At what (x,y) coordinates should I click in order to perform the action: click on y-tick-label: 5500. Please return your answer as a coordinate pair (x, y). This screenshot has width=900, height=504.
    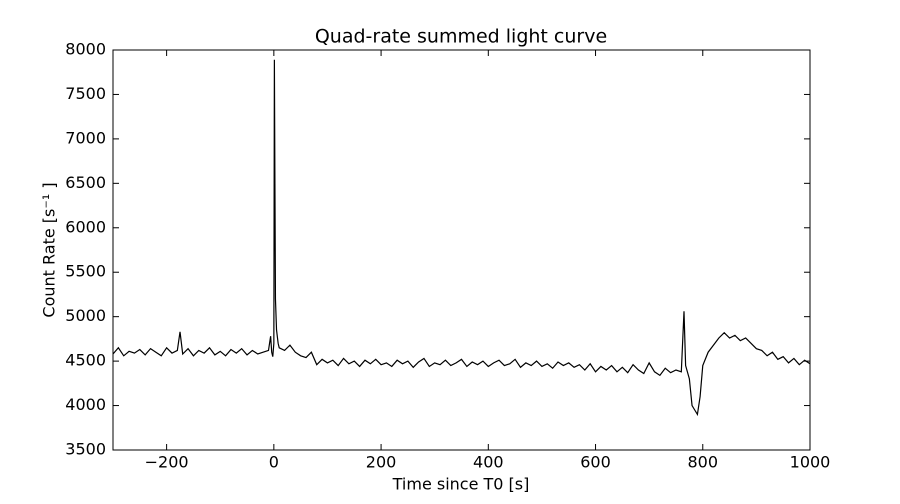
    Looking at the image, I should click on (85, 271).